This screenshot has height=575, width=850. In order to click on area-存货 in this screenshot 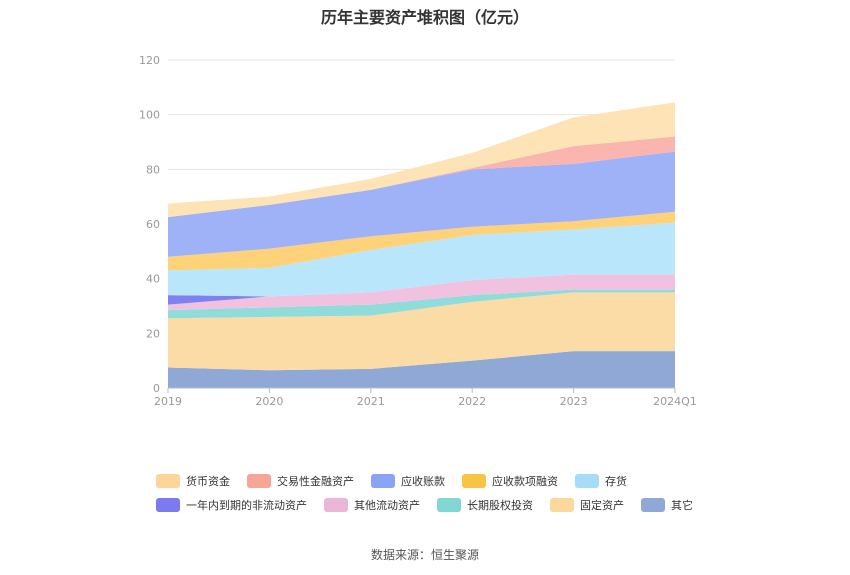, I will do `click(421, 259)`.